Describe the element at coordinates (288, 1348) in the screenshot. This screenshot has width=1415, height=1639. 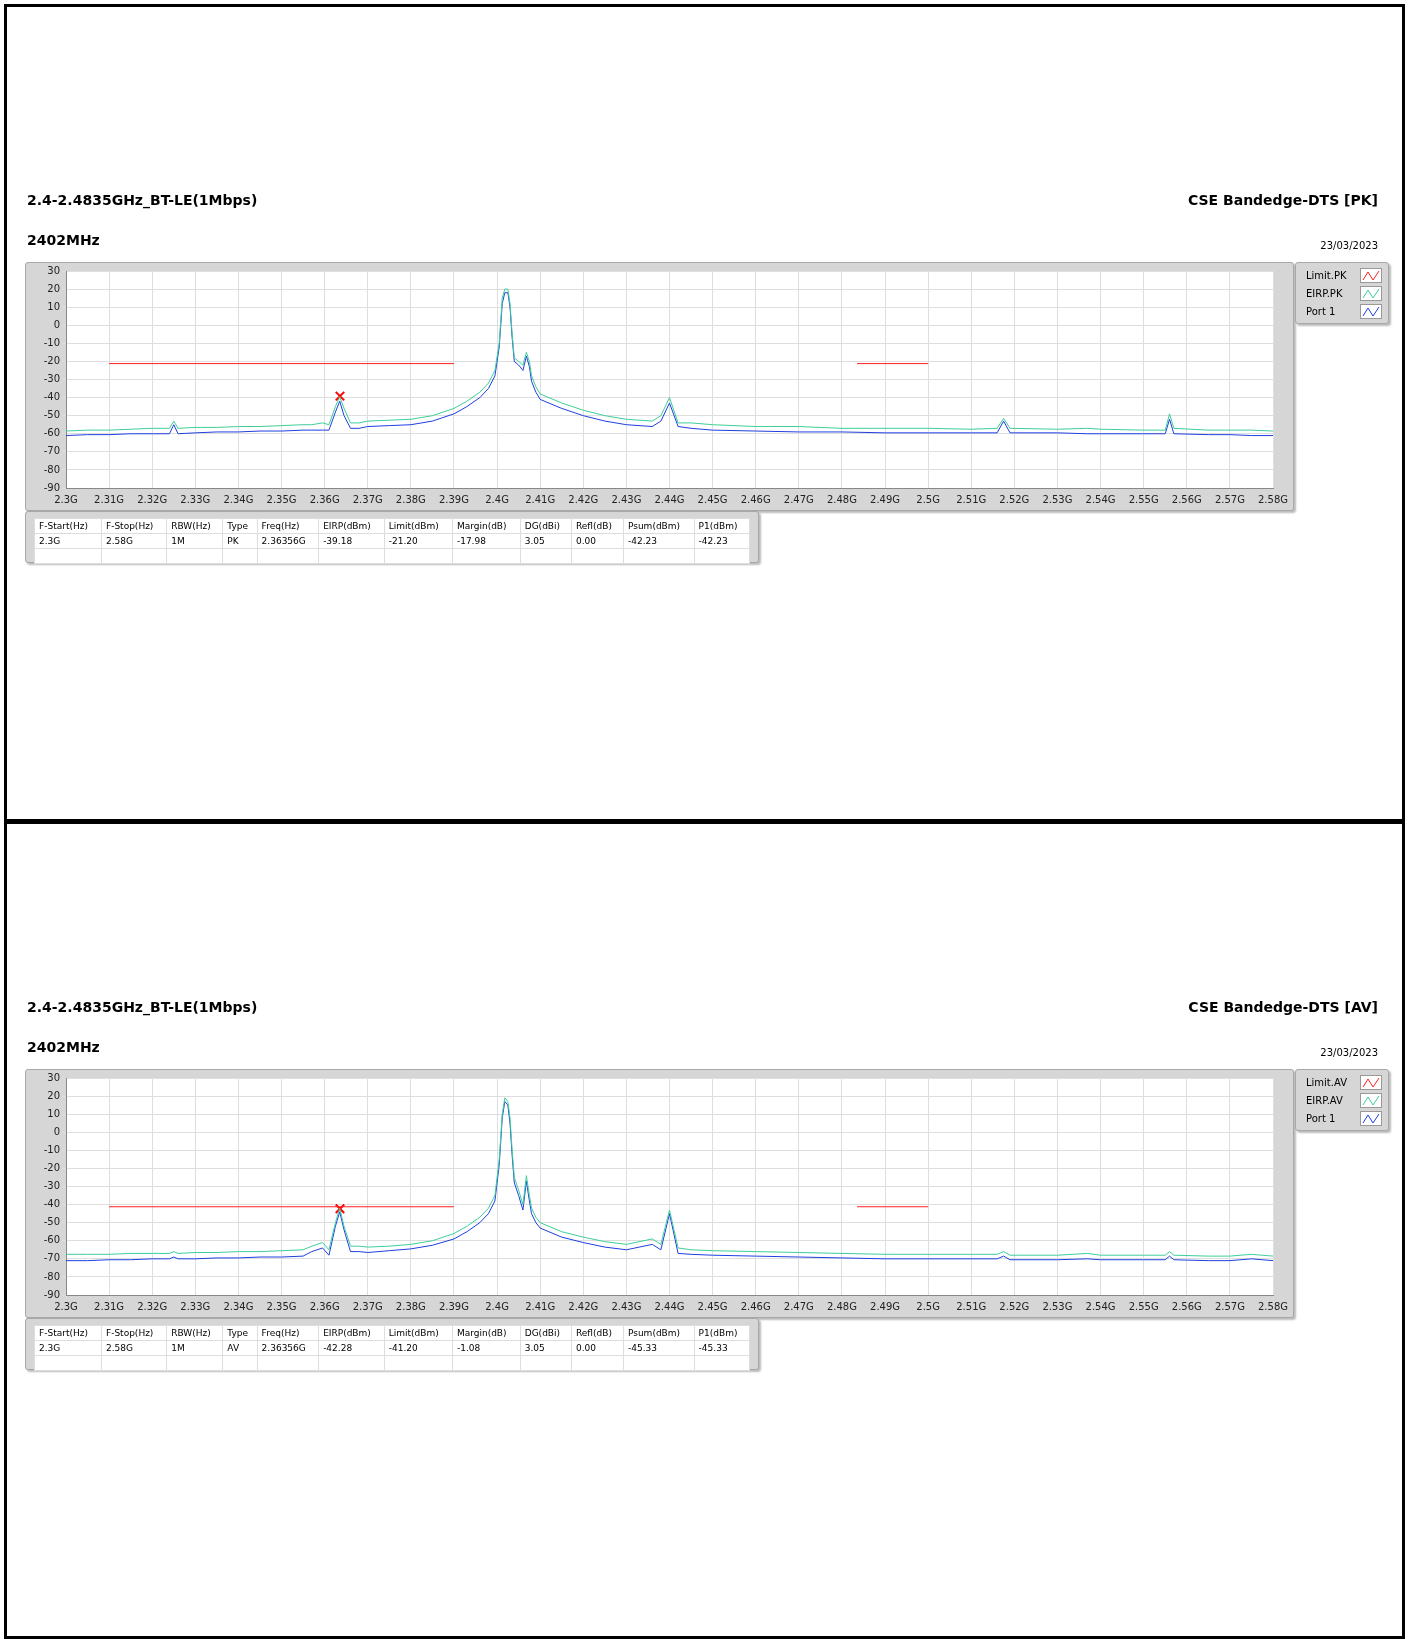
I see `text: 2.36356G` at that location.